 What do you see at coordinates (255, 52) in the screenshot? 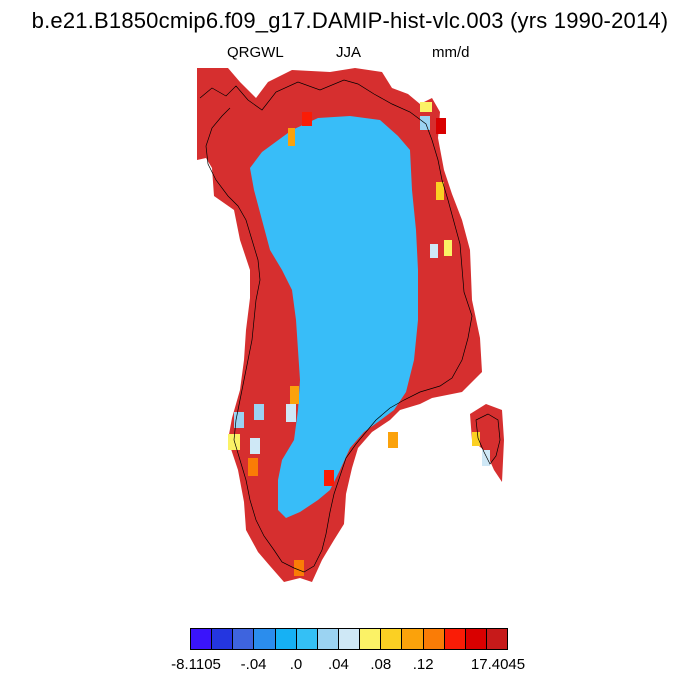
I see `variable-label: QRGWL` at bounding box center [255, 52].